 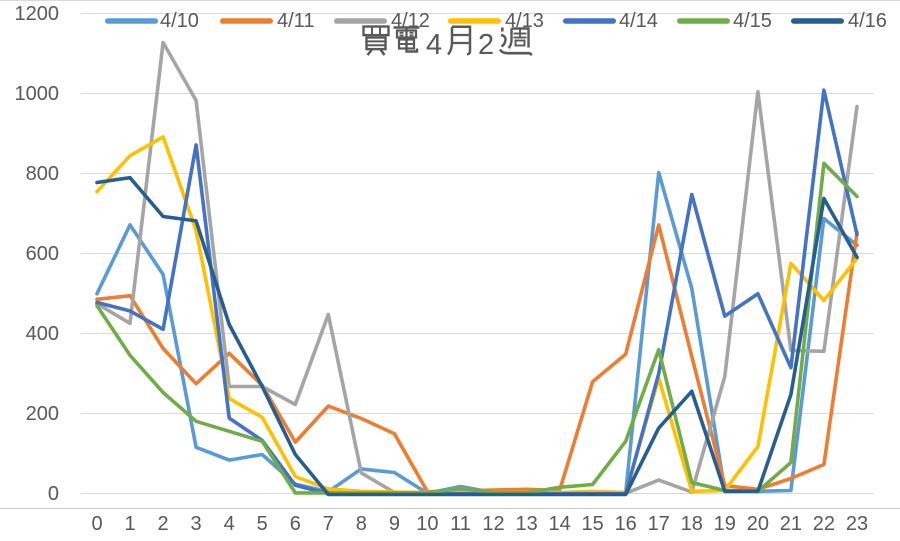 What do you see at coordinates (460, 524) in the screenshot?
I see `svg-text: 11` at bounding box center [460, 524].